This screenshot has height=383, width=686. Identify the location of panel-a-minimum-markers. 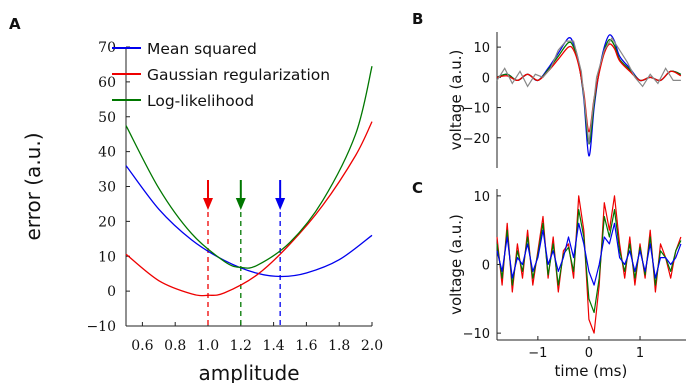
(244, 253).